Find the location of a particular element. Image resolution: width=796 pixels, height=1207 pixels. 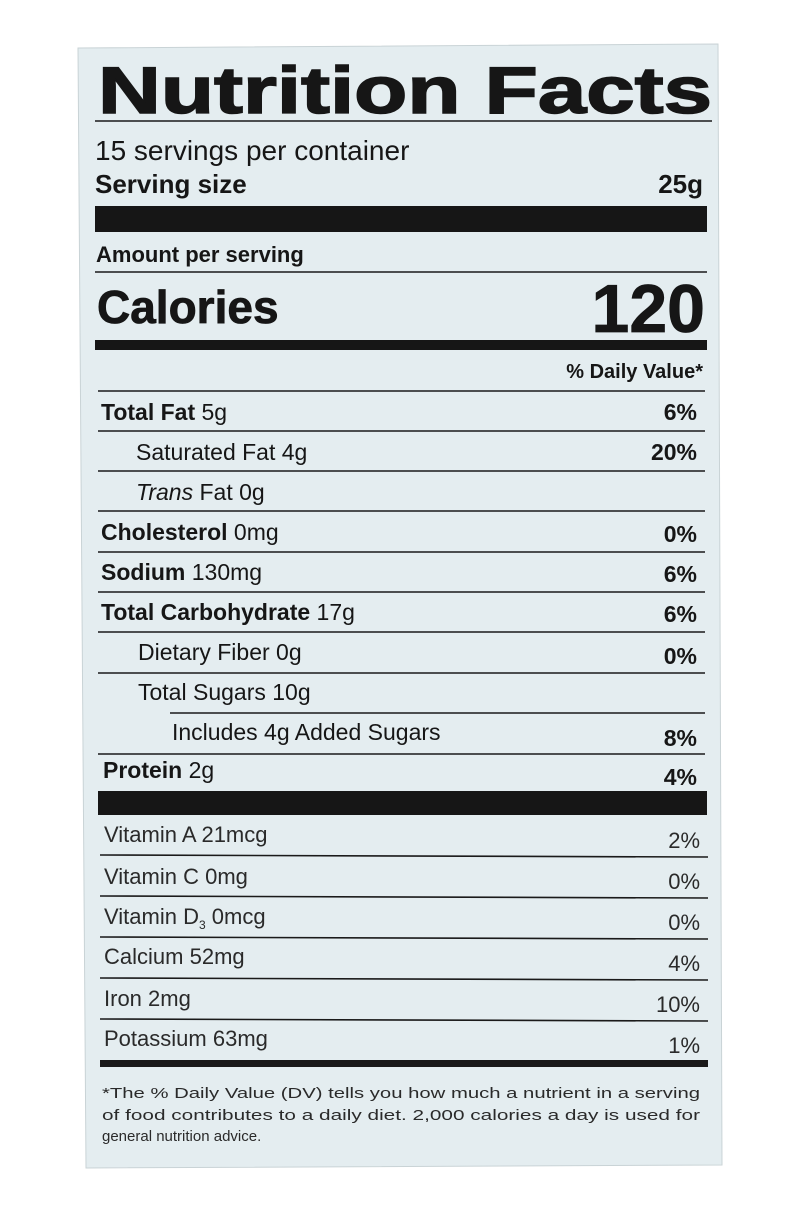

vitamin: Calcium 52mg is located at coordinates (174, 956).